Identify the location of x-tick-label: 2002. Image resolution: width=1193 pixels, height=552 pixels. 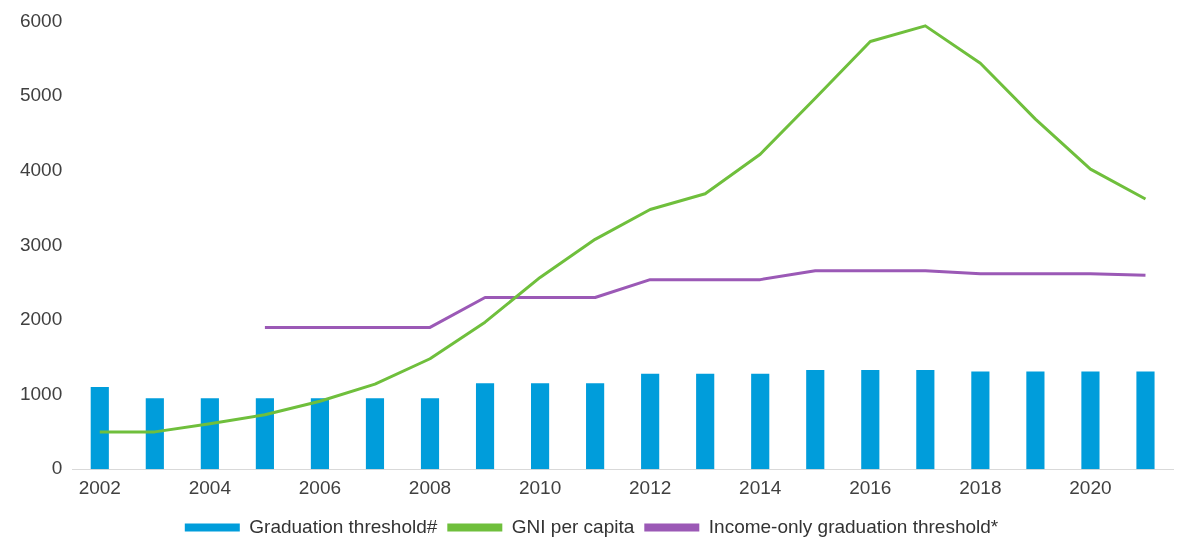
(99, 487).